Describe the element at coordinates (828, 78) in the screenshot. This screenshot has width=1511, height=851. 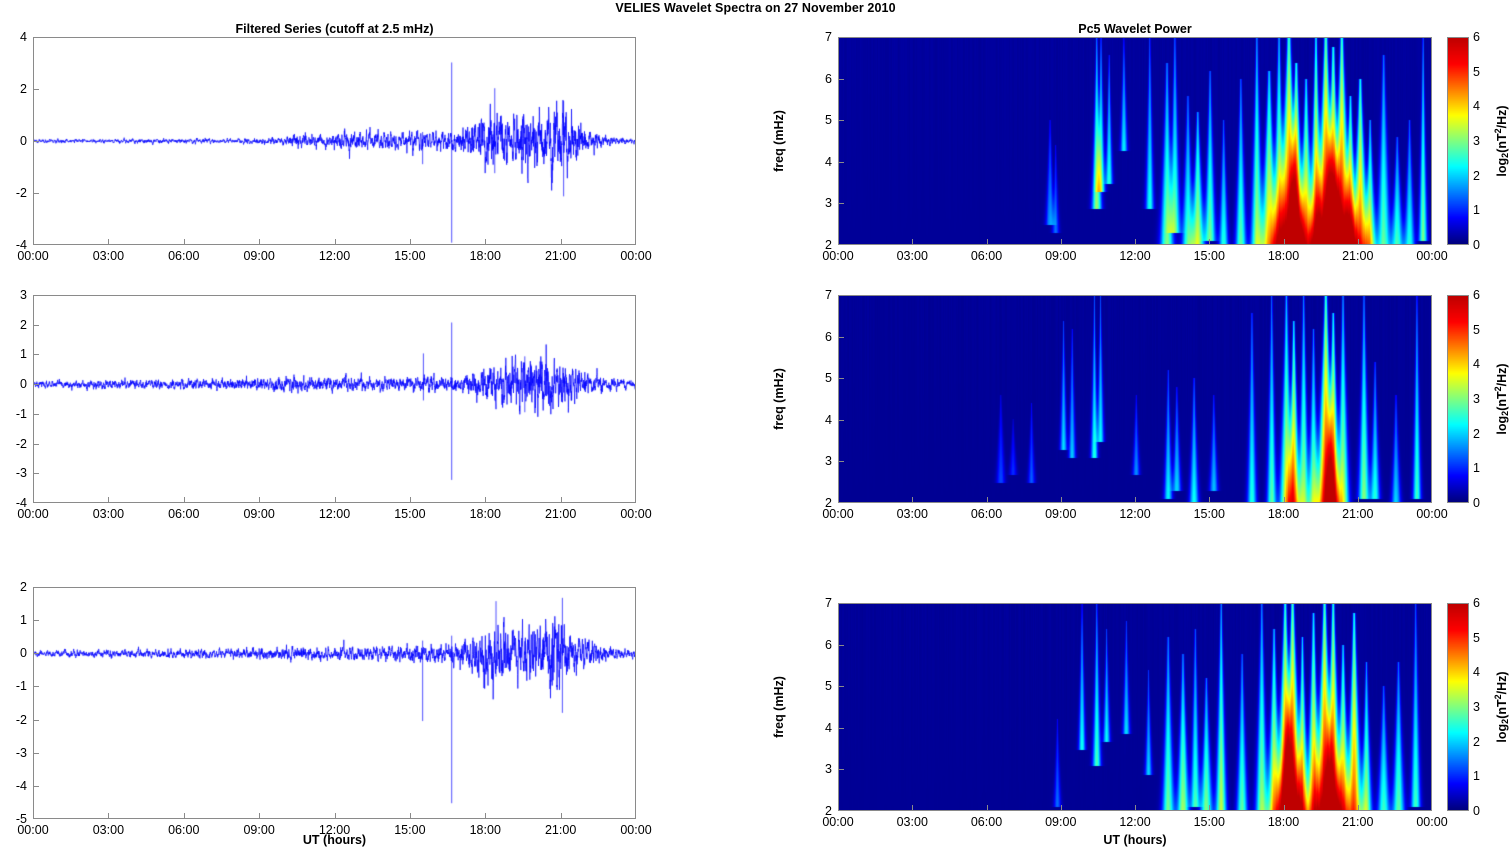
I see `ytick-label-wavelet-power-x-4: 6` at that location.